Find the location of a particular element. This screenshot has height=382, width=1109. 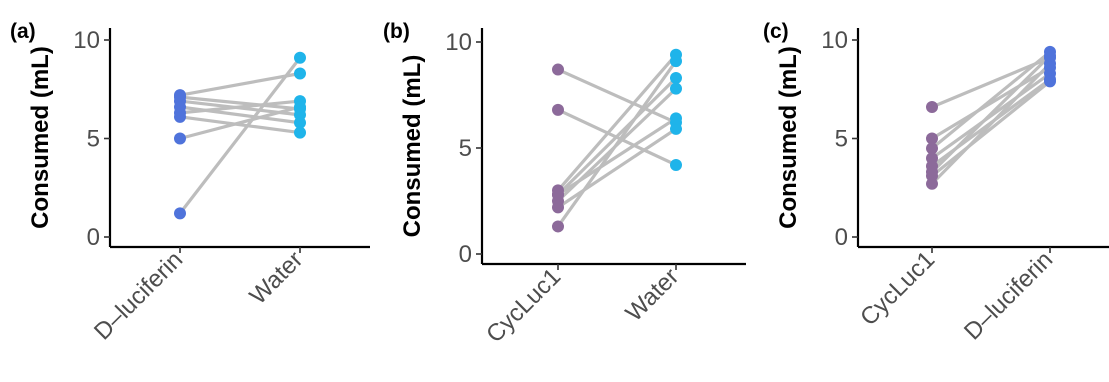

panel-label: (c) is located at coordinates (776, 31).